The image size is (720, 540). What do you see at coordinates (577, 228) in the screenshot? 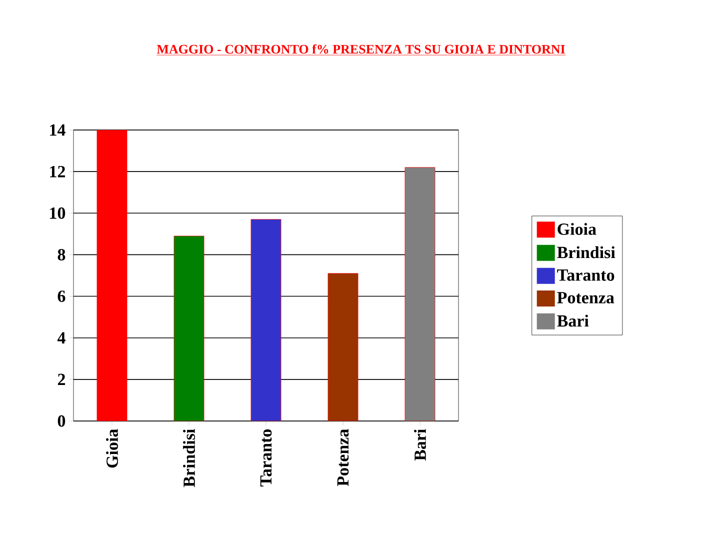
I see `legend-label: Gioia` at bounding box center [577, 228].